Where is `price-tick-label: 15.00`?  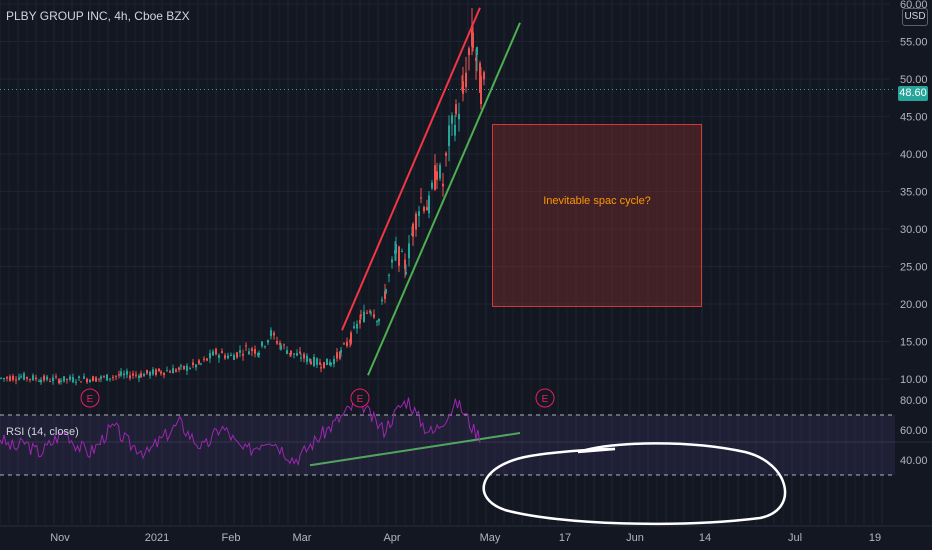
price-tick-label: 15.00 is located at coordinates (914, 343).